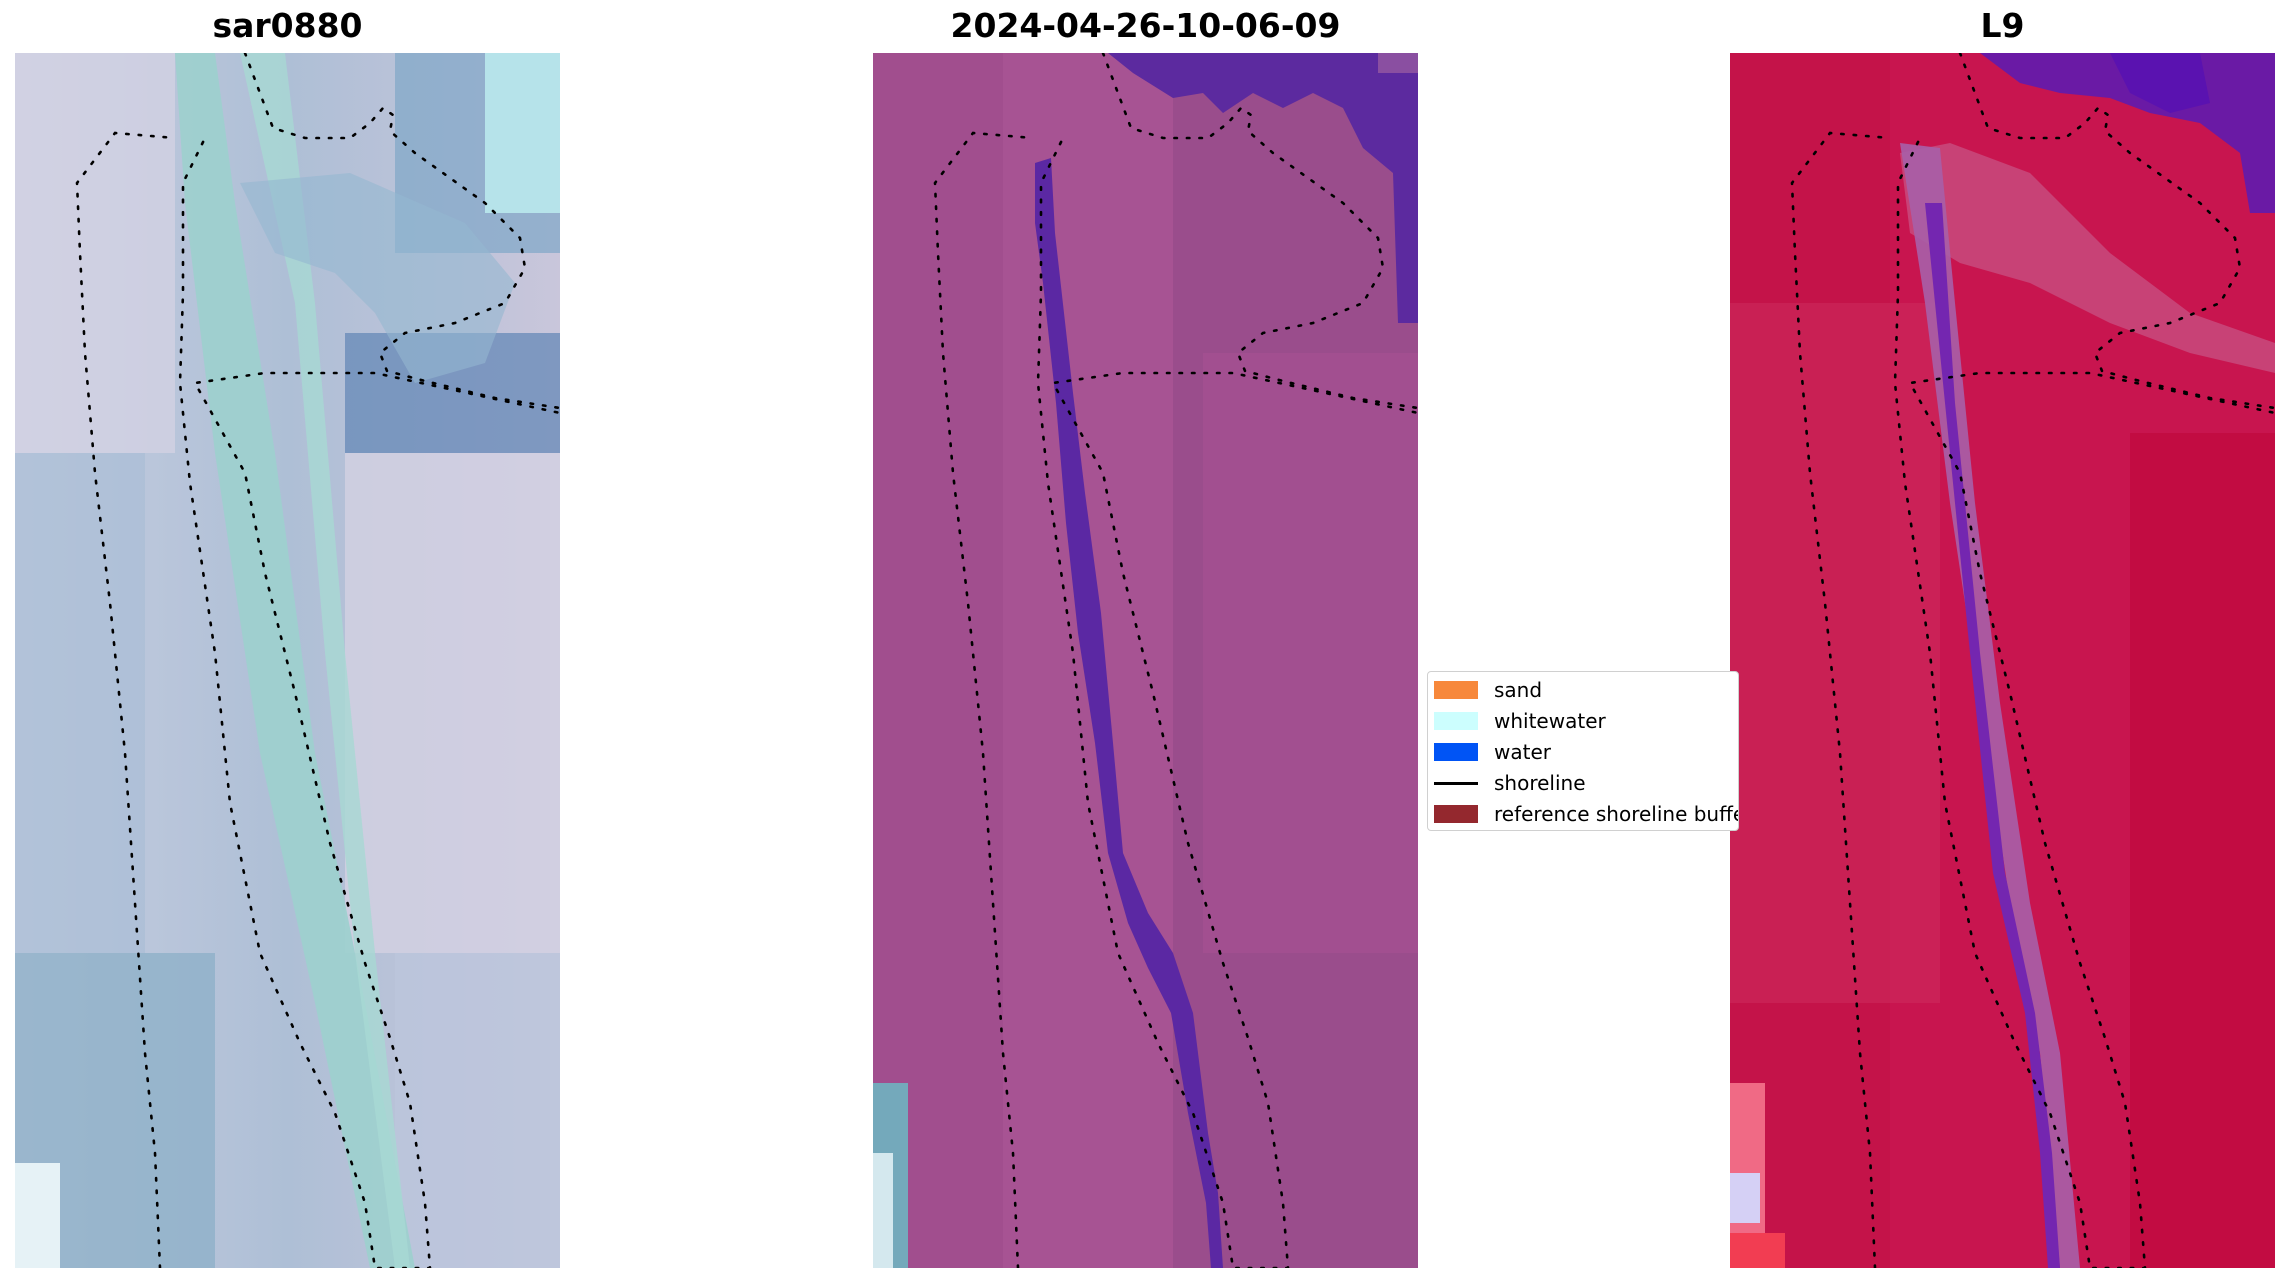  I want to click on legend-item-shoreline: shoreline, so click(1510, 783).